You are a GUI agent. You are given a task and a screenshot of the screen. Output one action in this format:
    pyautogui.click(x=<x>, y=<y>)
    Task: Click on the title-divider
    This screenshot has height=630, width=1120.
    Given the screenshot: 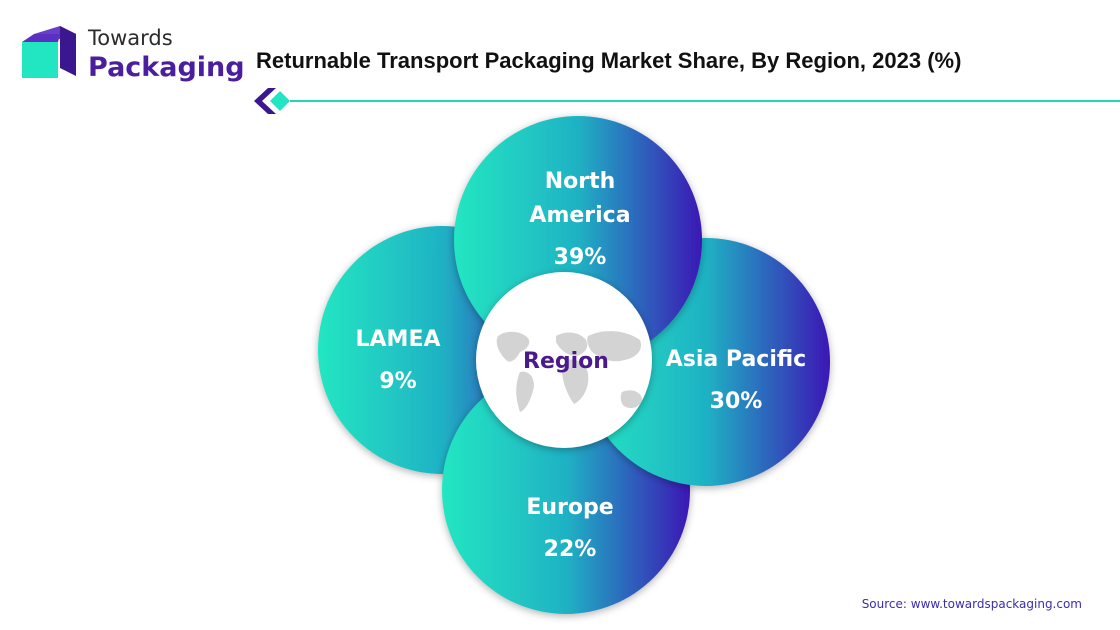 What is the action you would take?
    pyautogui.click(x=687, y=101)
    